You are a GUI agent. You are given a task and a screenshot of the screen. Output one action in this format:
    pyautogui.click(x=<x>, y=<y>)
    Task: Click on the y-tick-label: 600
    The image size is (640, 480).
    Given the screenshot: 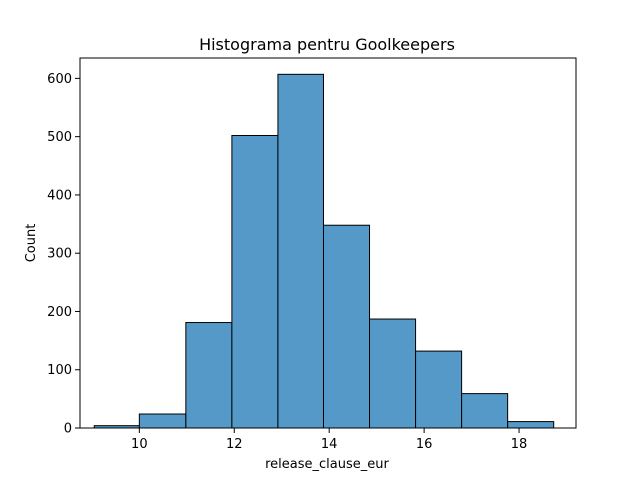 What is the action you would take?
    pyautogui.click(x=59, y=79)
    